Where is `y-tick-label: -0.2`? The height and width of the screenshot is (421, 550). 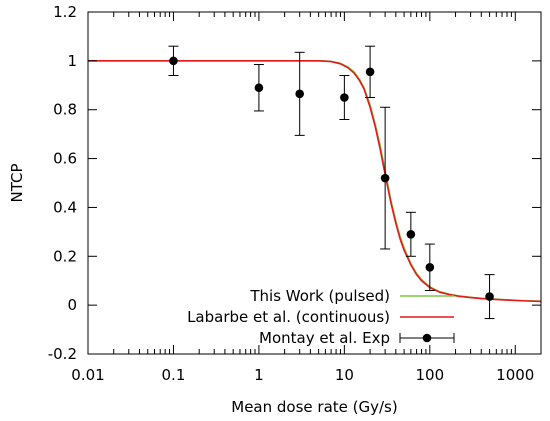 y-tick-label: -0.2 is located at coordinates (62, 354).